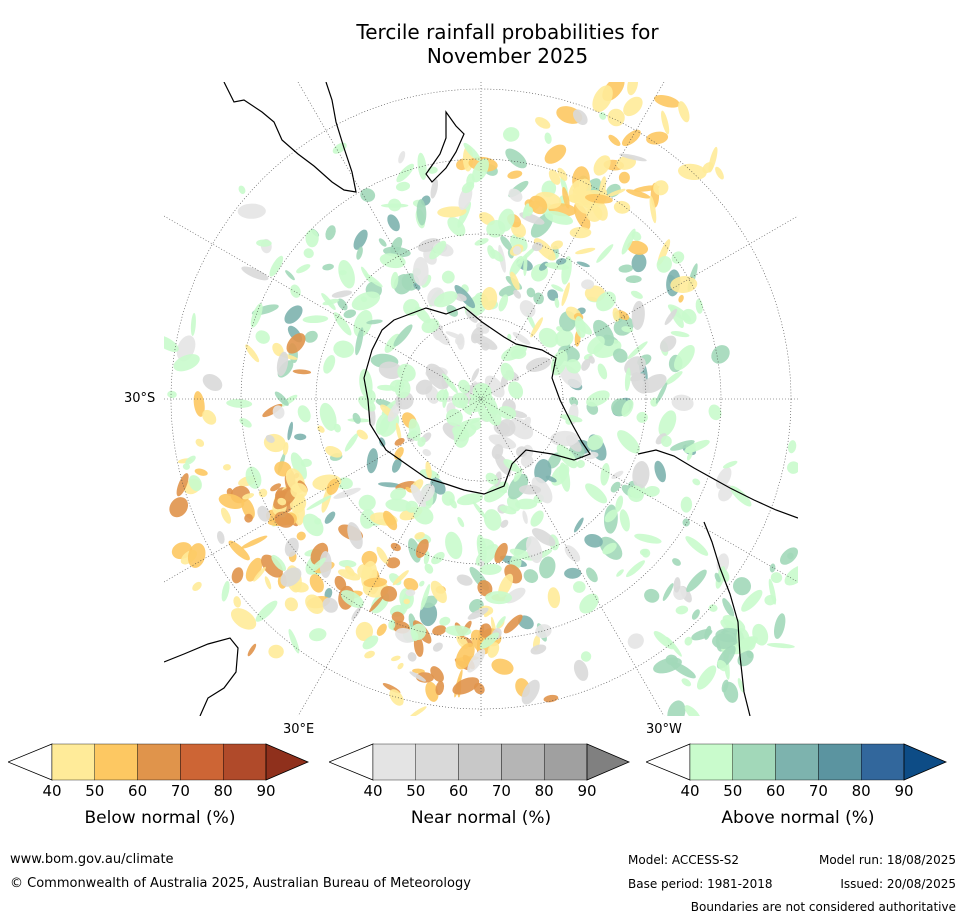 This screenshot has height=919, width=965. Describe the element at coordinates (180, 791) in the screenshot. I see `colorbar-tick-label: 70` at that location.